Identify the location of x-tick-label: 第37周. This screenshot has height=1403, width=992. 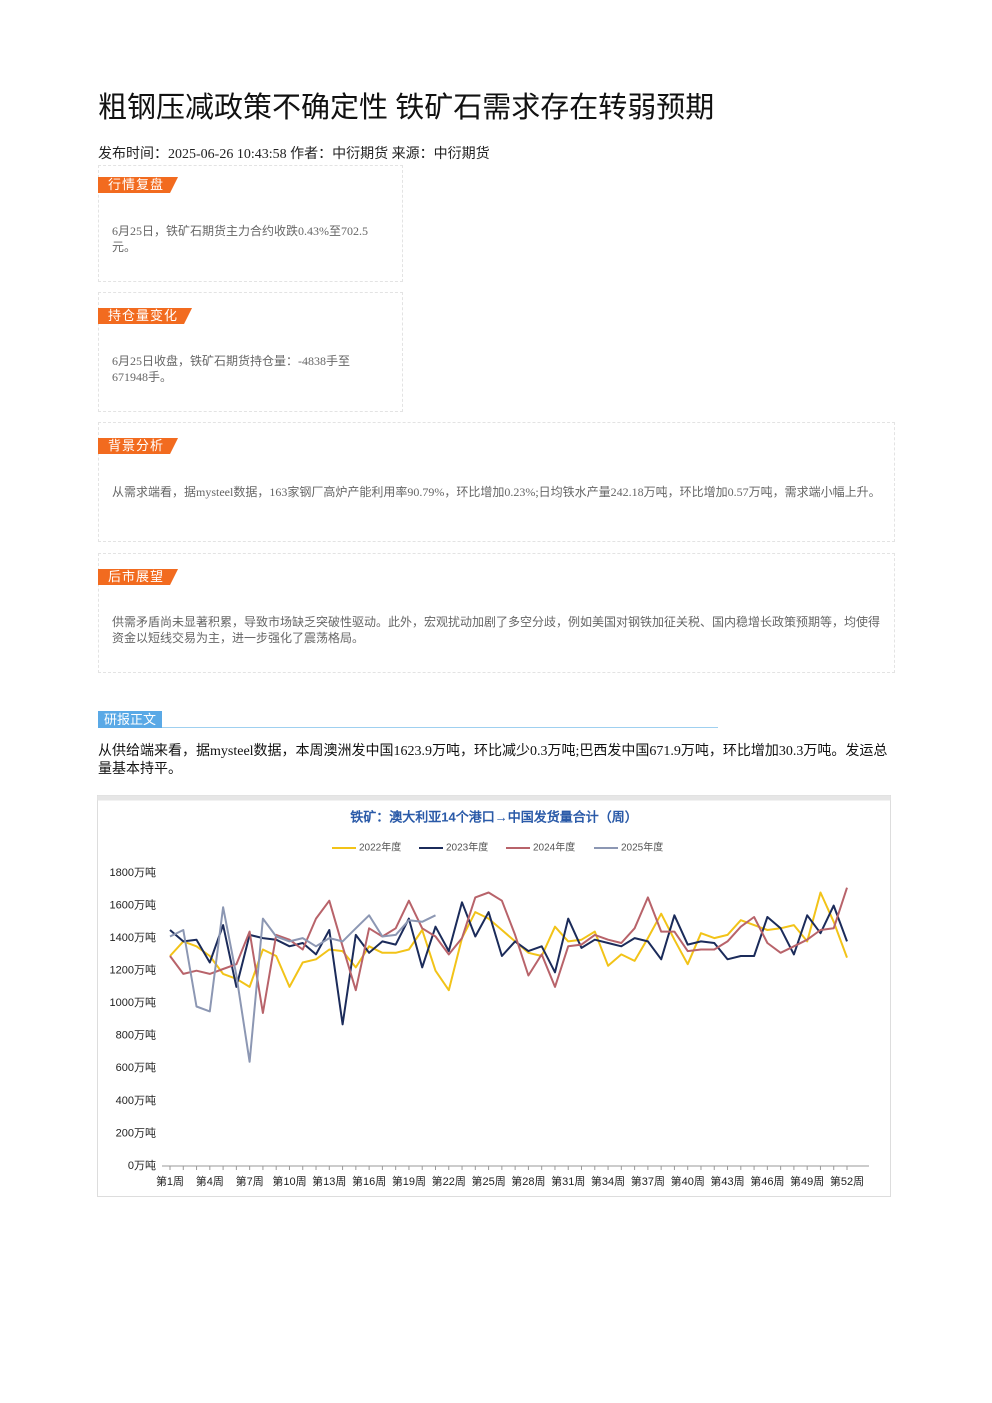
(648, 1181).